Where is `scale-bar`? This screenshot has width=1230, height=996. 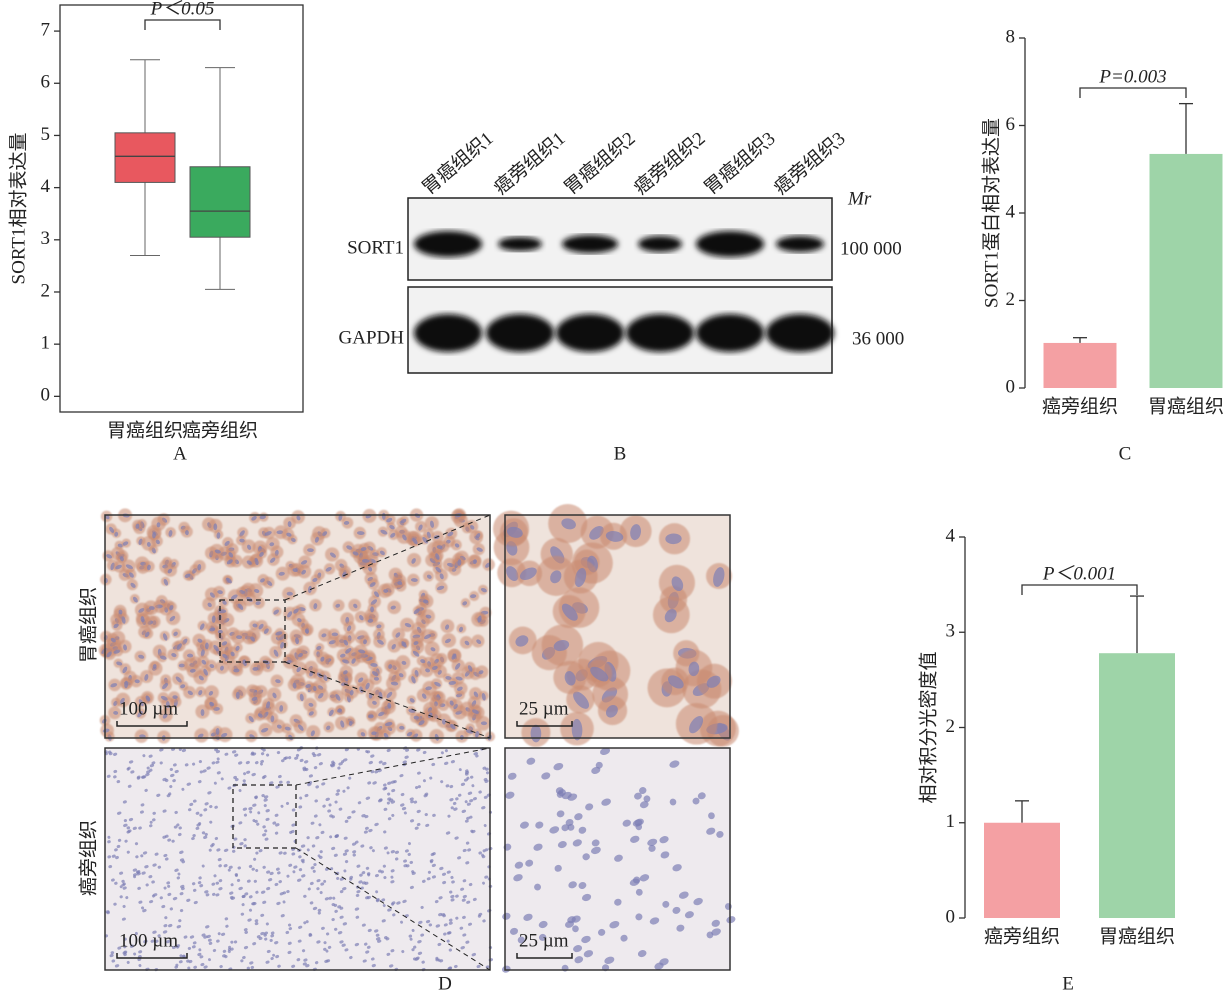 scale-bar is located at coordinates (544, 724).